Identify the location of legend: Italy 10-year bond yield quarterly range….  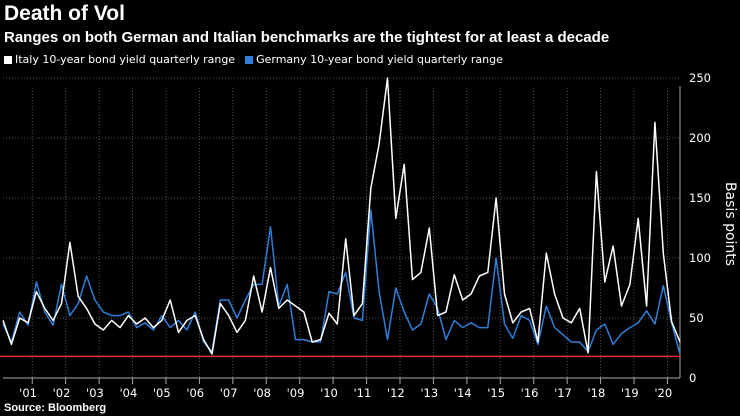
(258, 59).